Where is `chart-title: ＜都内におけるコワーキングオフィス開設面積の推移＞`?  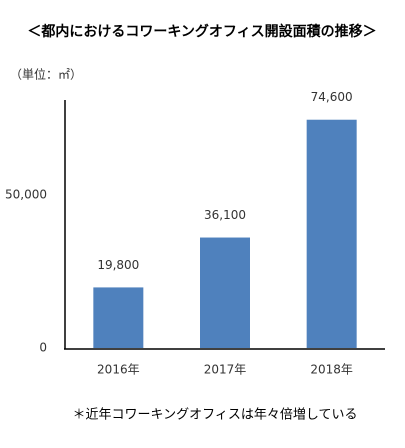
chart-title: ＜都内におけるコワーキングオフィス開設面積の推移＞ is located at coordinates (201, 31).